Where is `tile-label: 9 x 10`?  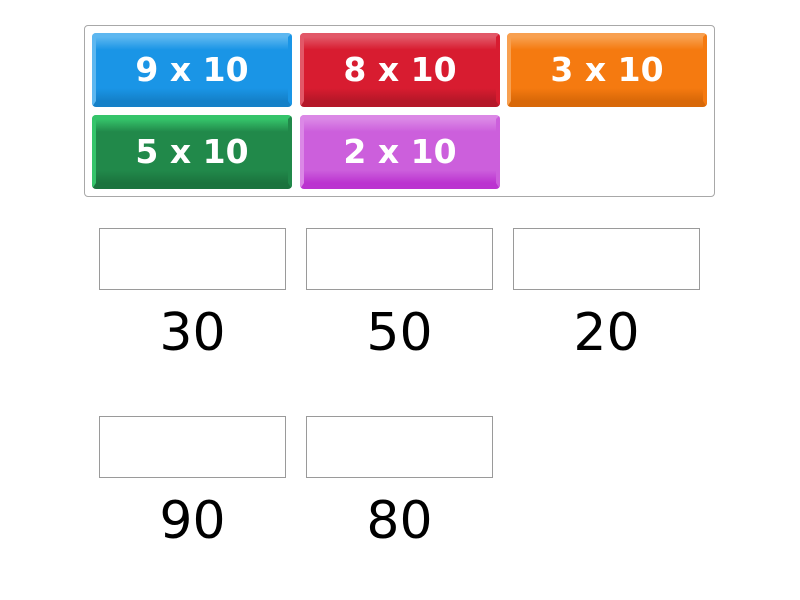
tile-label: 9 x 10 is located at coordinates (192, 69).